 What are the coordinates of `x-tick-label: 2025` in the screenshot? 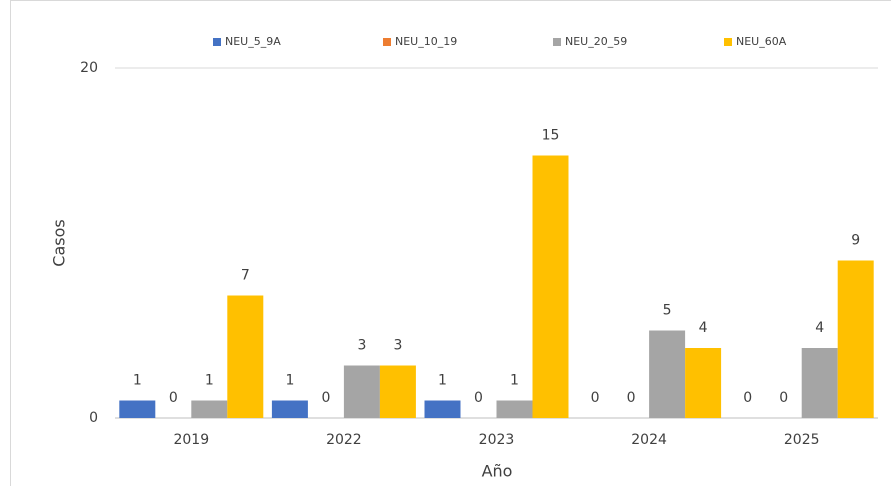 It's located at (802, 440).